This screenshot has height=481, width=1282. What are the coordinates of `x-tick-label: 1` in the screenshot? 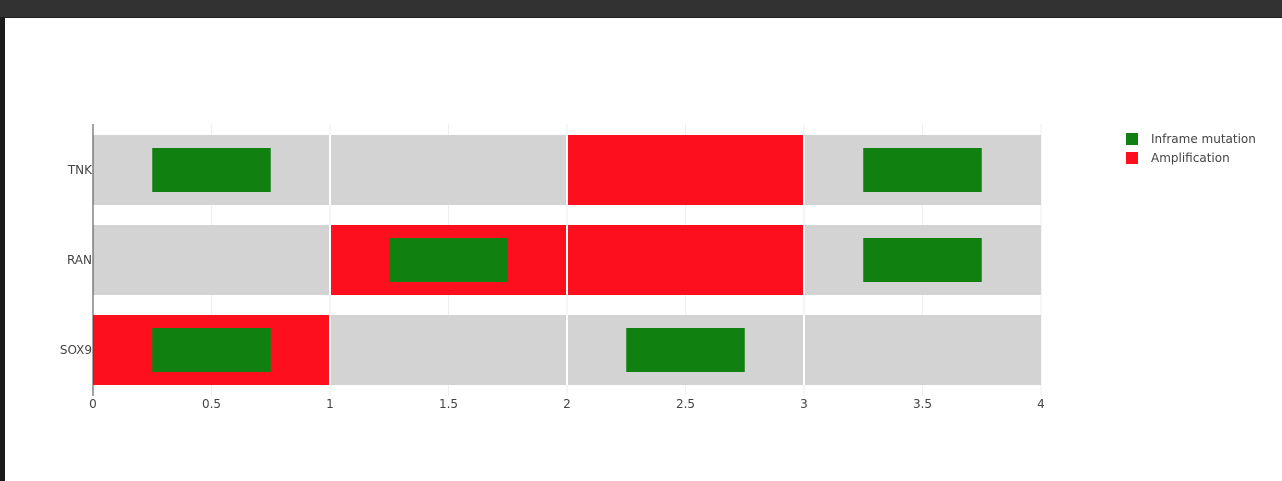 It's located at (330, 404).